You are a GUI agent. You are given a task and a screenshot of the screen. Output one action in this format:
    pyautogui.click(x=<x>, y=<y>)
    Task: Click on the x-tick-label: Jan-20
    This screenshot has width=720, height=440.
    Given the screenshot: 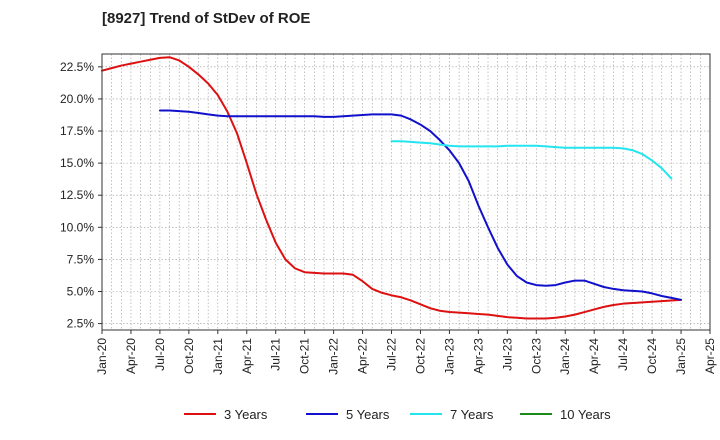 What is the action you would take?
    pyautogui.click(x=102, y=356)
    